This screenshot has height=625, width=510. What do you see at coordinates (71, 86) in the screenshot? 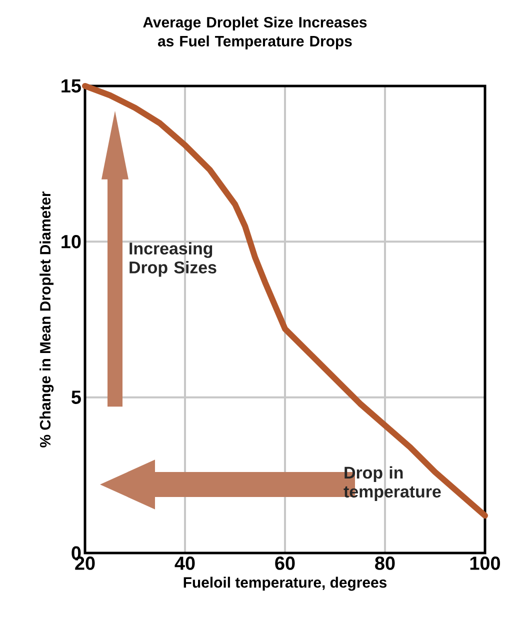
I see `y-tick-label: 15` at bounding box center [71, 86].